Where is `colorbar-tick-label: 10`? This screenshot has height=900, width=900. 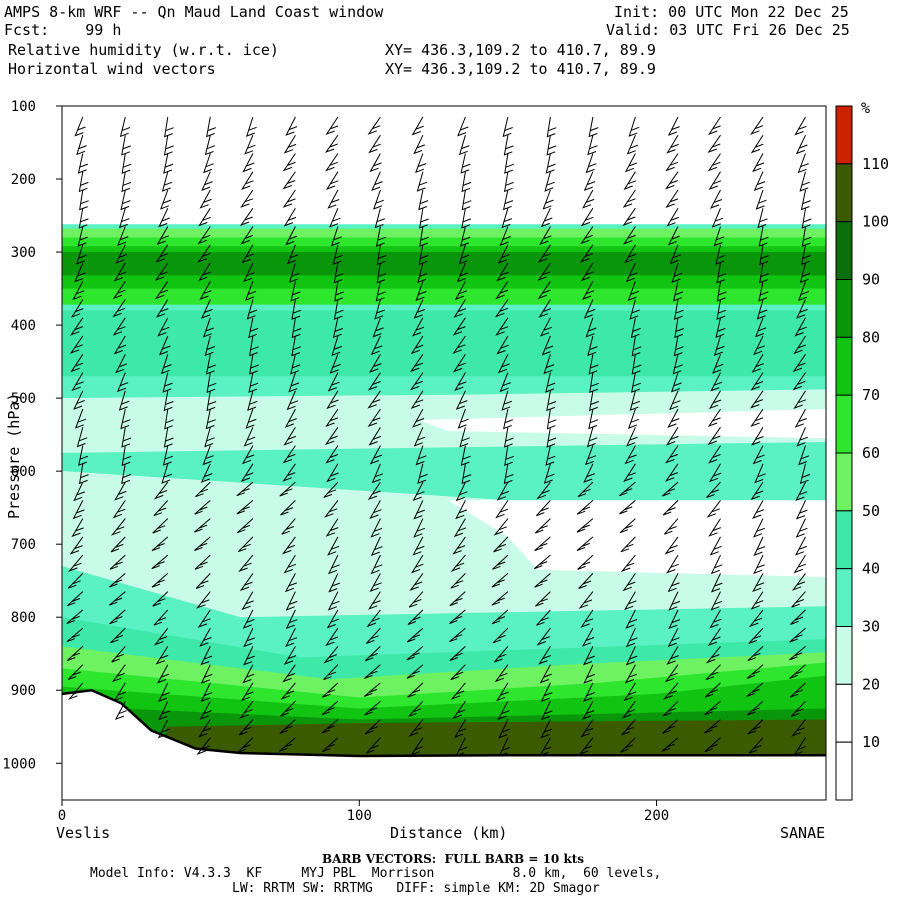 colorbar-tick-label: 10 is located at coordinates (871, 742).